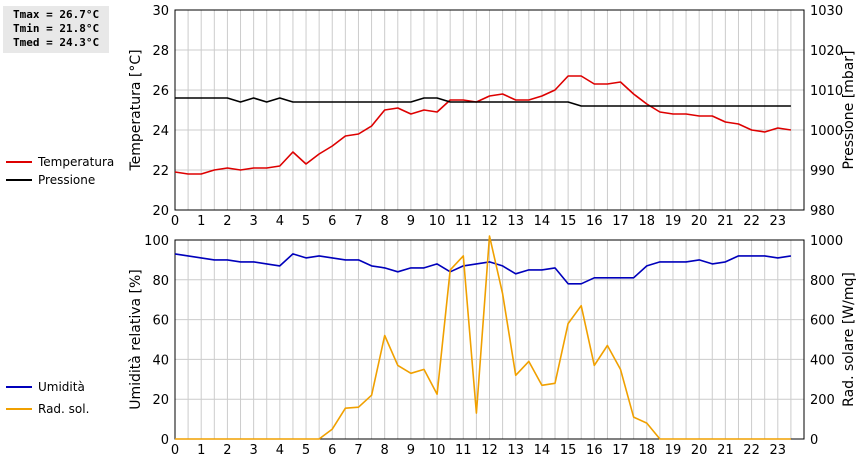 The height and width of the screenshot is (460, 860). What do you see at coordinates (160, 51) in the screenshot?
I see `y-tick-label-left: 28` at bounding box center [160, 51].